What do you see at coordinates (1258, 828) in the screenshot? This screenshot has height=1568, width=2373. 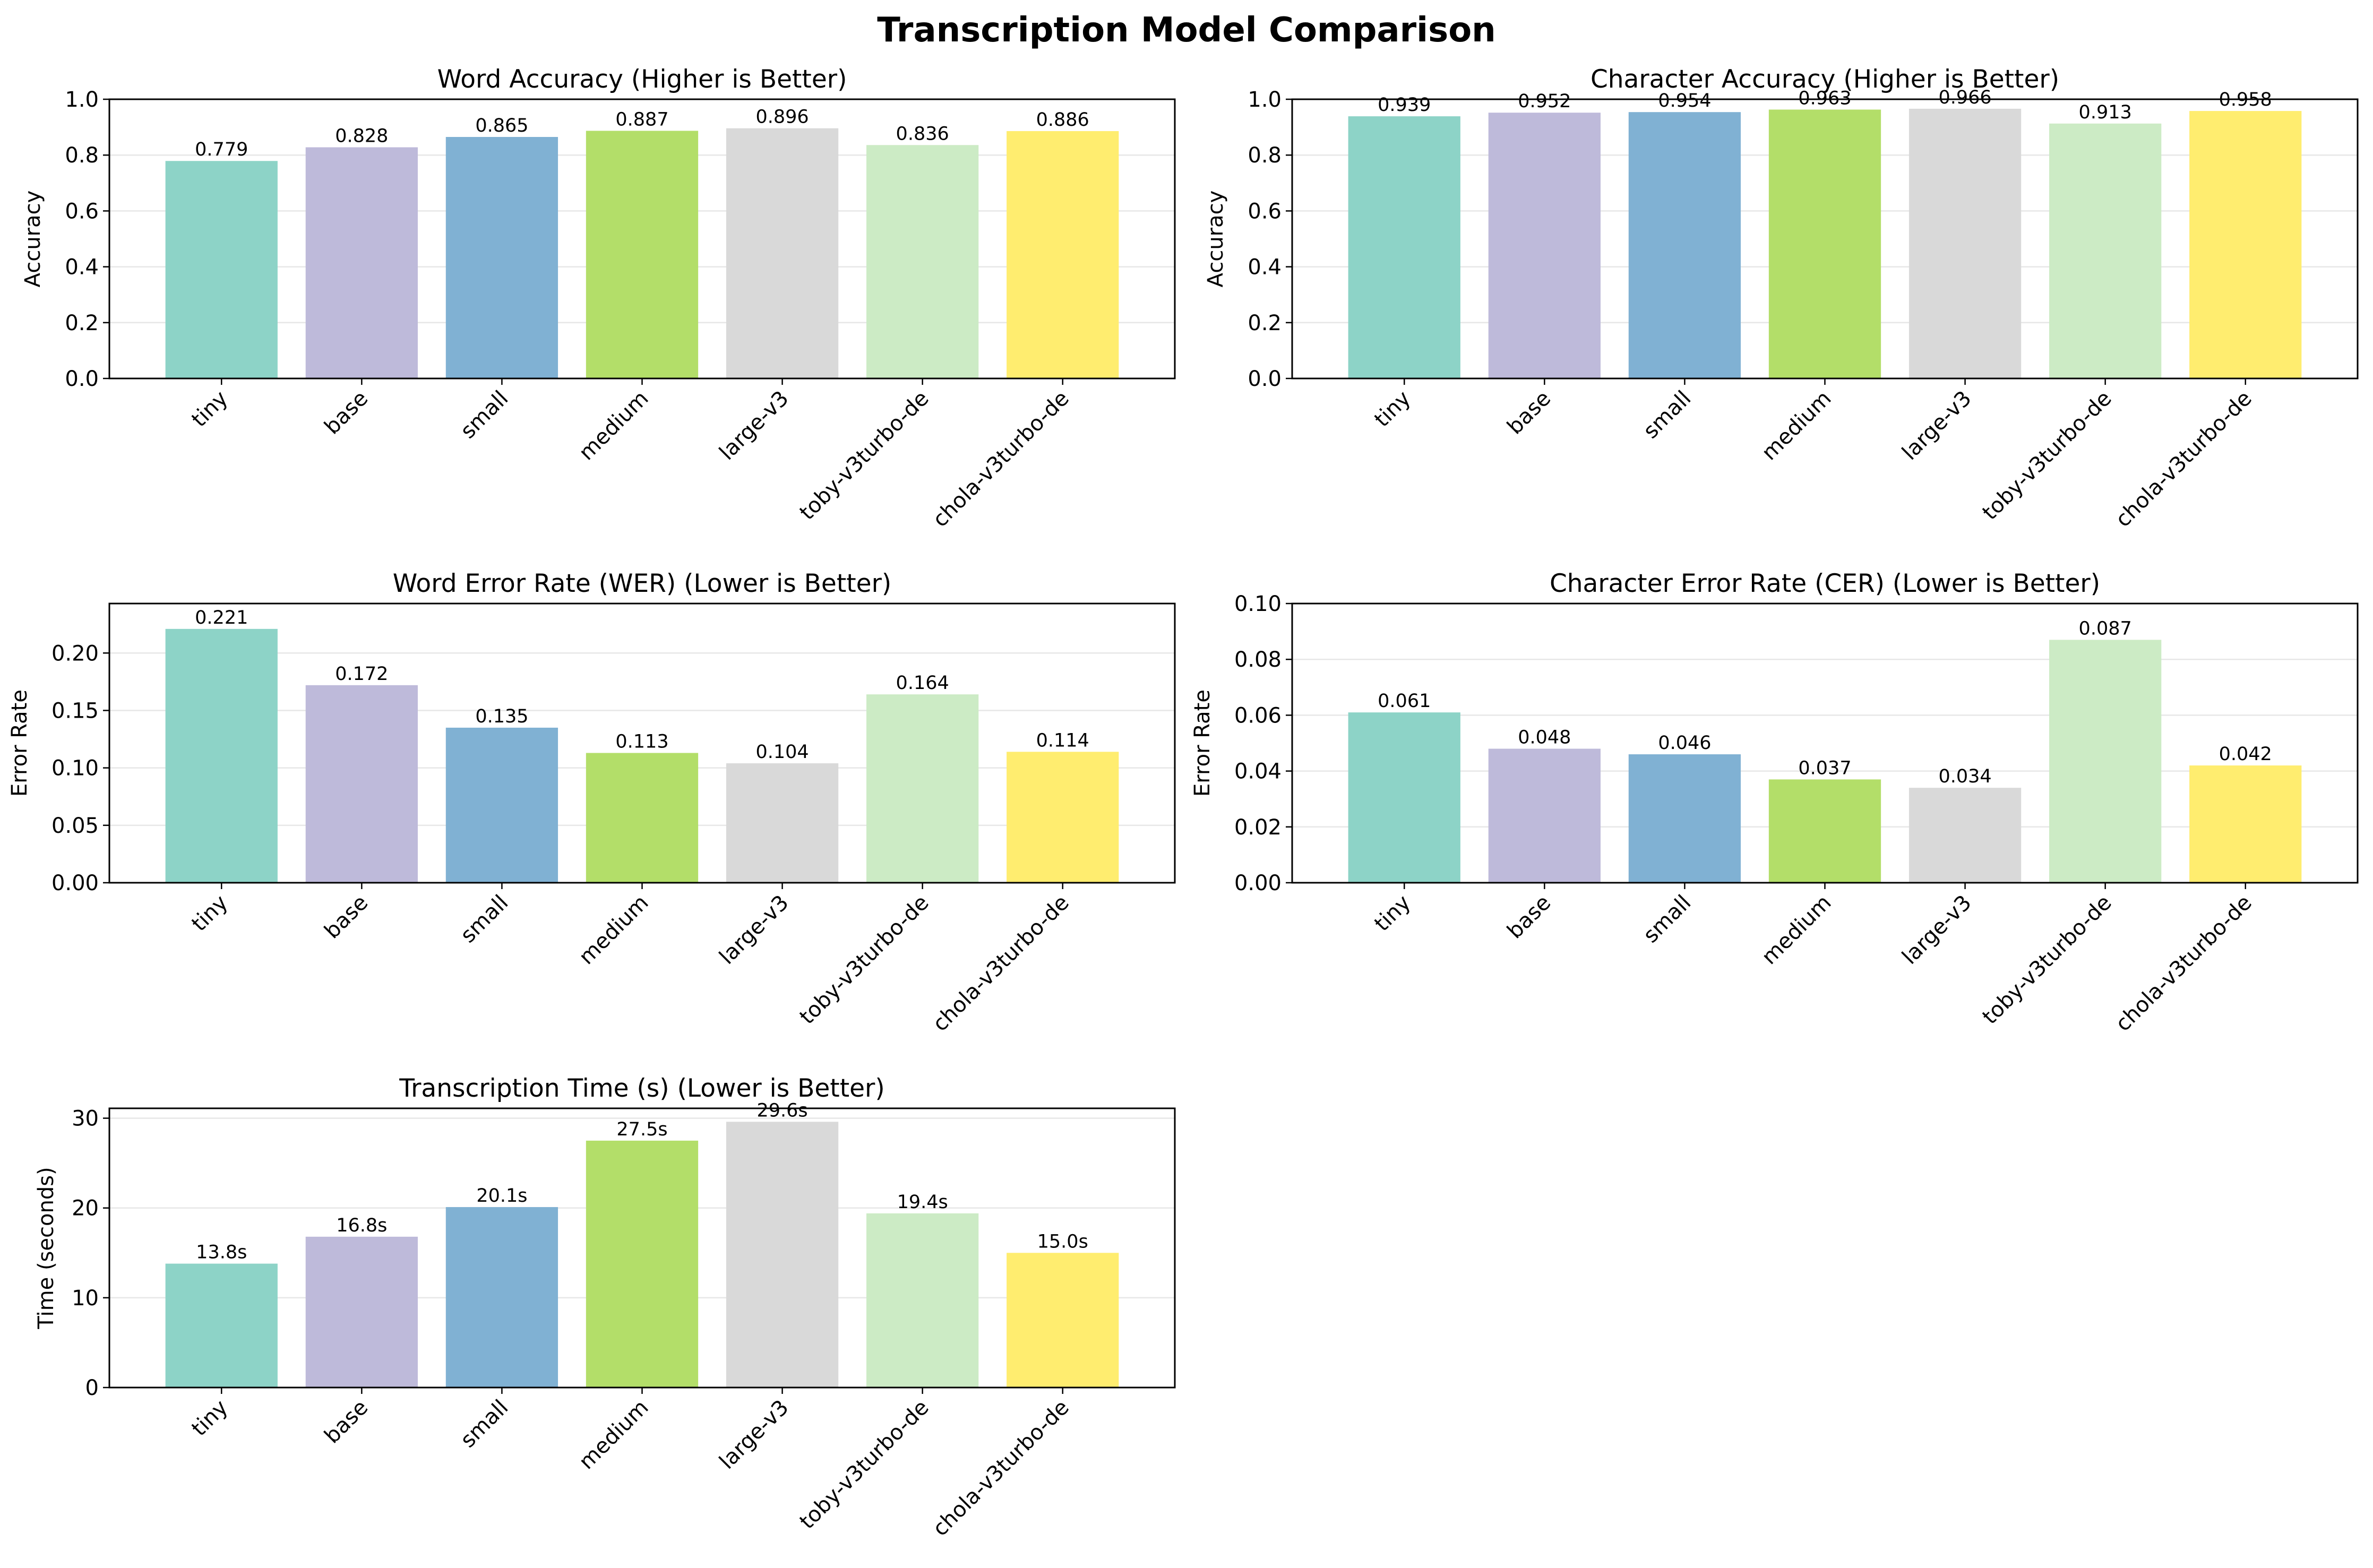 I see `y-tick-label: 0.02` at bounding box center [1258, 828].